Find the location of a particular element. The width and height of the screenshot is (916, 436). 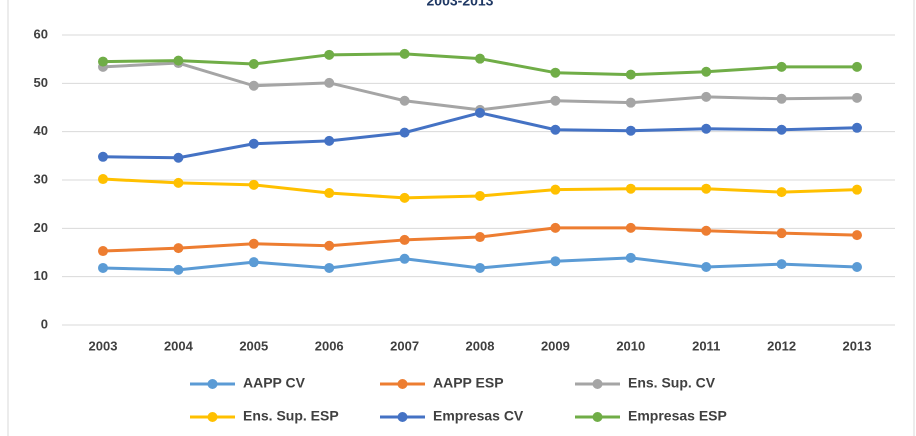

y-tick-label: 30 is located at coordinates (41, 178).